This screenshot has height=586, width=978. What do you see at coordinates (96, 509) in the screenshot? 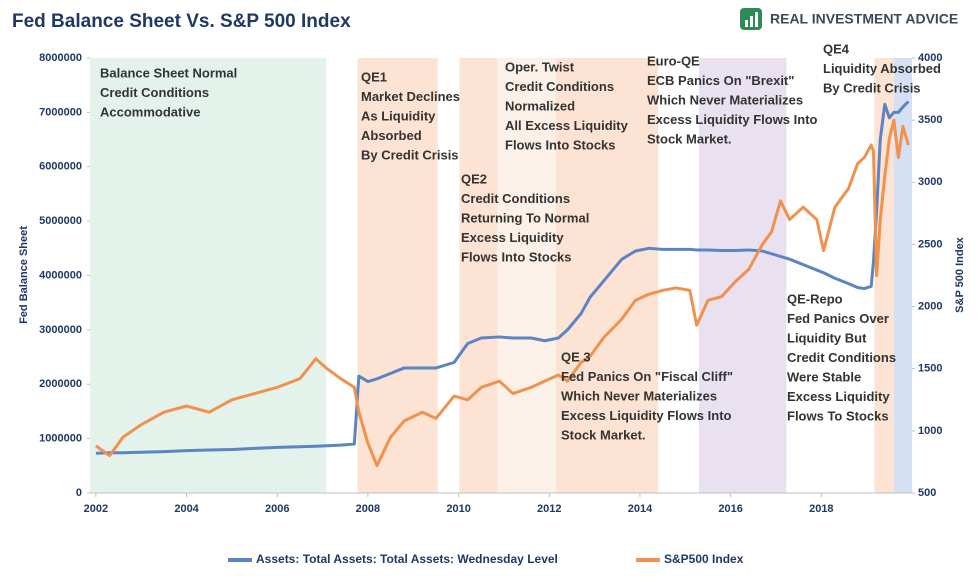
I see `x-tick-label: 2002` at bounding box center [96, 509].